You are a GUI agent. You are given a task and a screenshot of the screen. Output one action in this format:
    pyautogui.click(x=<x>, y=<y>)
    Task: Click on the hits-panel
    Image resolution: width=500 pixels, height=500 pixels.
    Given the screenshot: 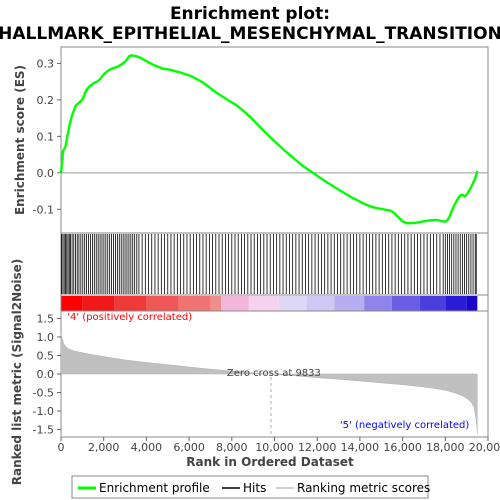 What is the action you would take?
    pyautogui.click(x=274, y=264)
    